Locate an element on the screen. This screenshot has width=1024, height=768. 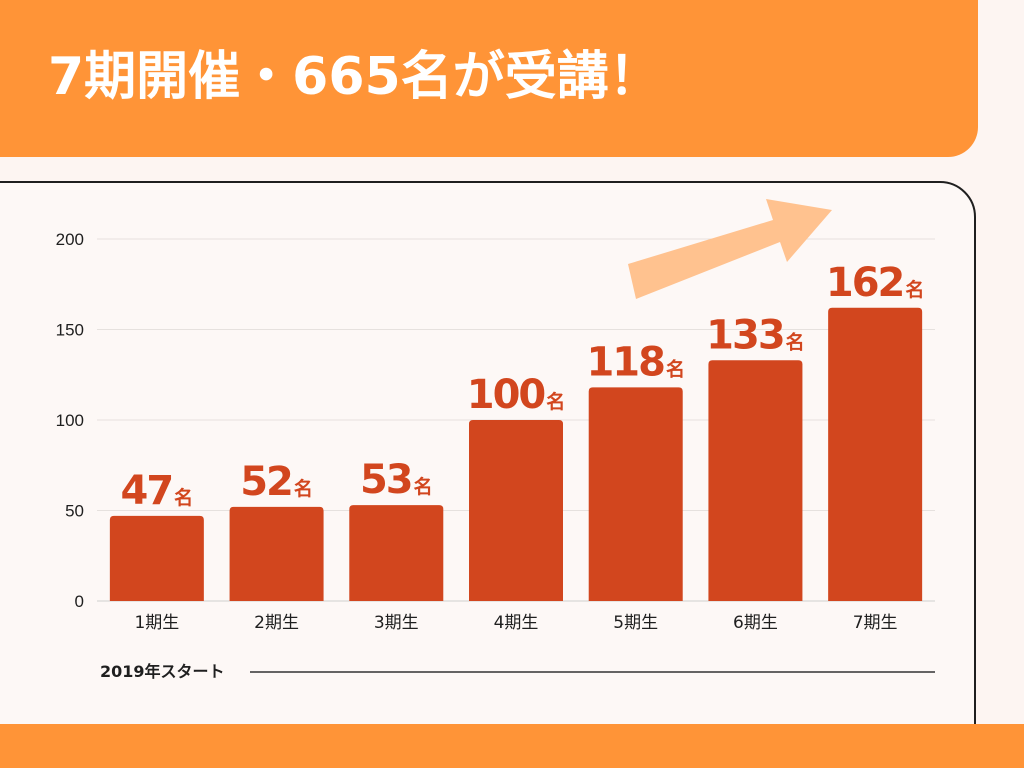
data-label: 100 名 is located at coordinates (516, 395).